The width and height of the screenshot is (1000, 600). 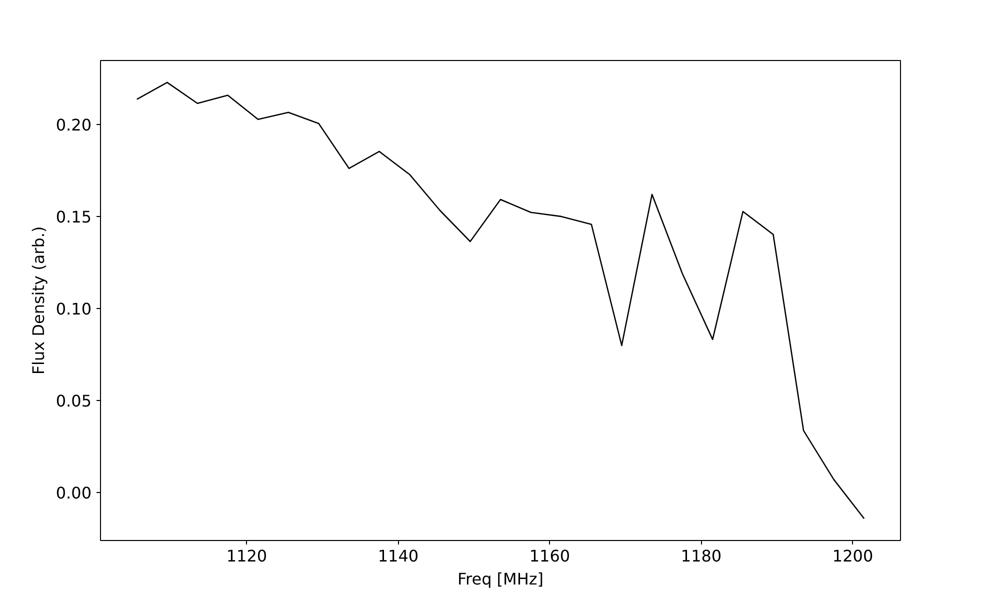 What do you see at coordinates (74, 124) in the screenshot?
I see `y-tick-label: 0.20` at bounding box center [74, 124].